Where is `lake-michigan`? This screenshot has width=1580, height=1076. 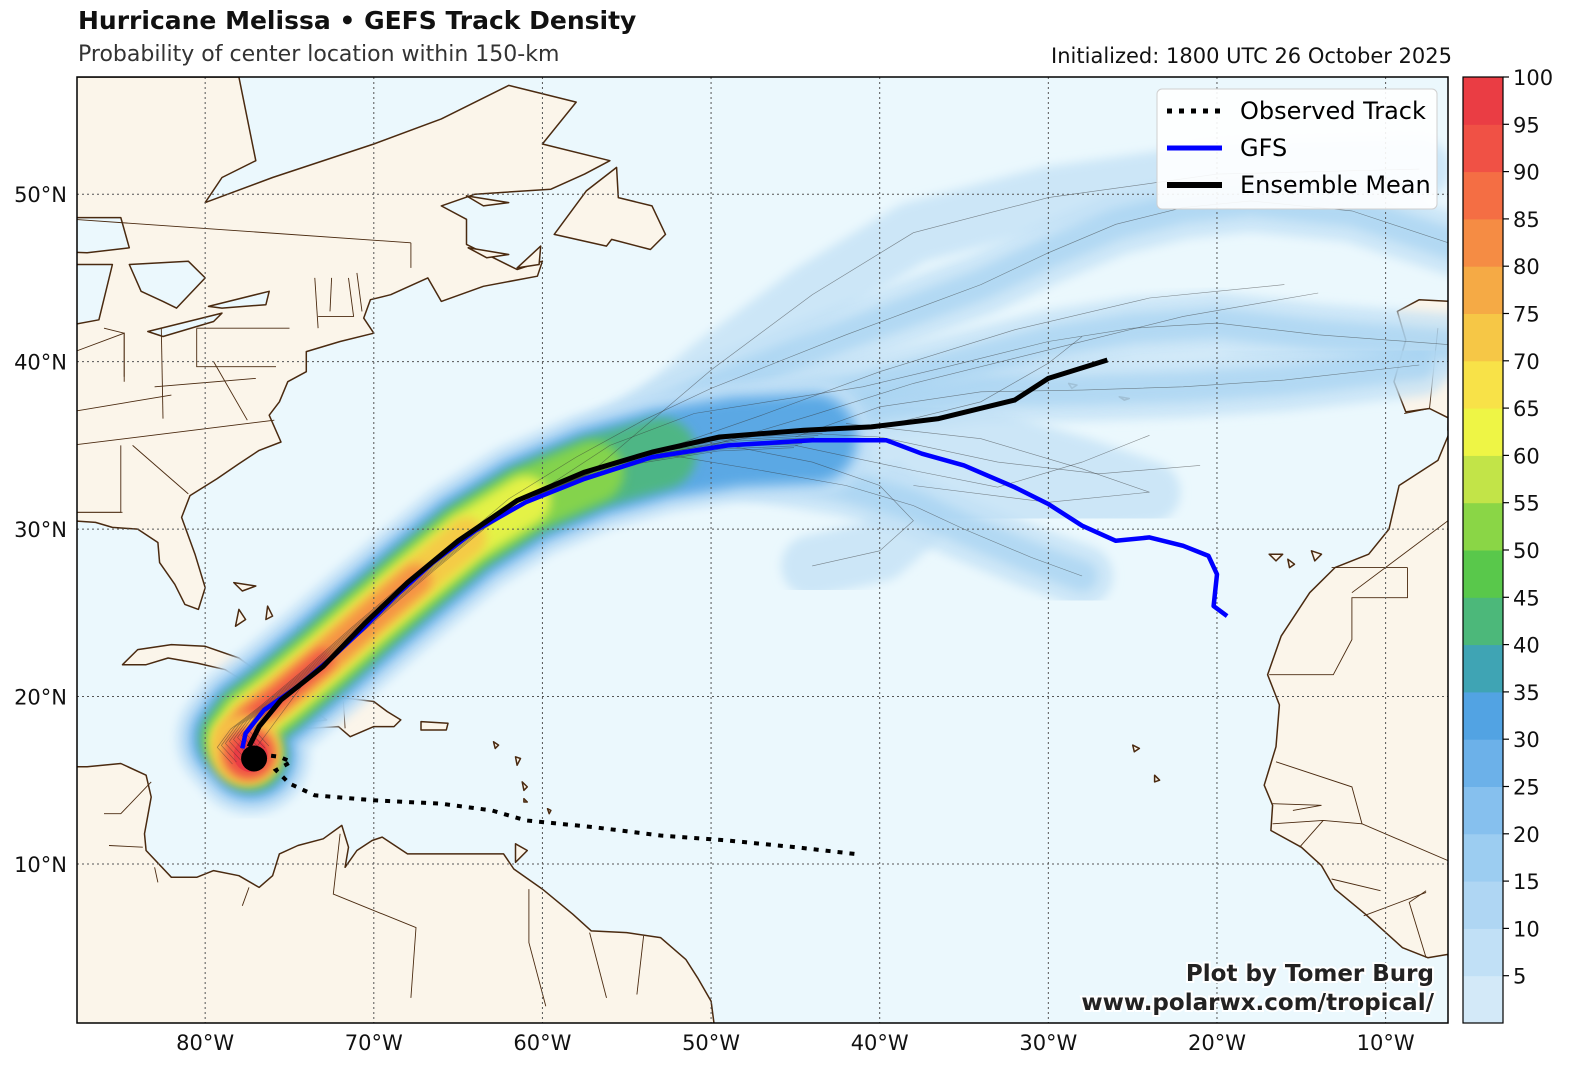
lake-michigan is located at coordinates (95, 294).